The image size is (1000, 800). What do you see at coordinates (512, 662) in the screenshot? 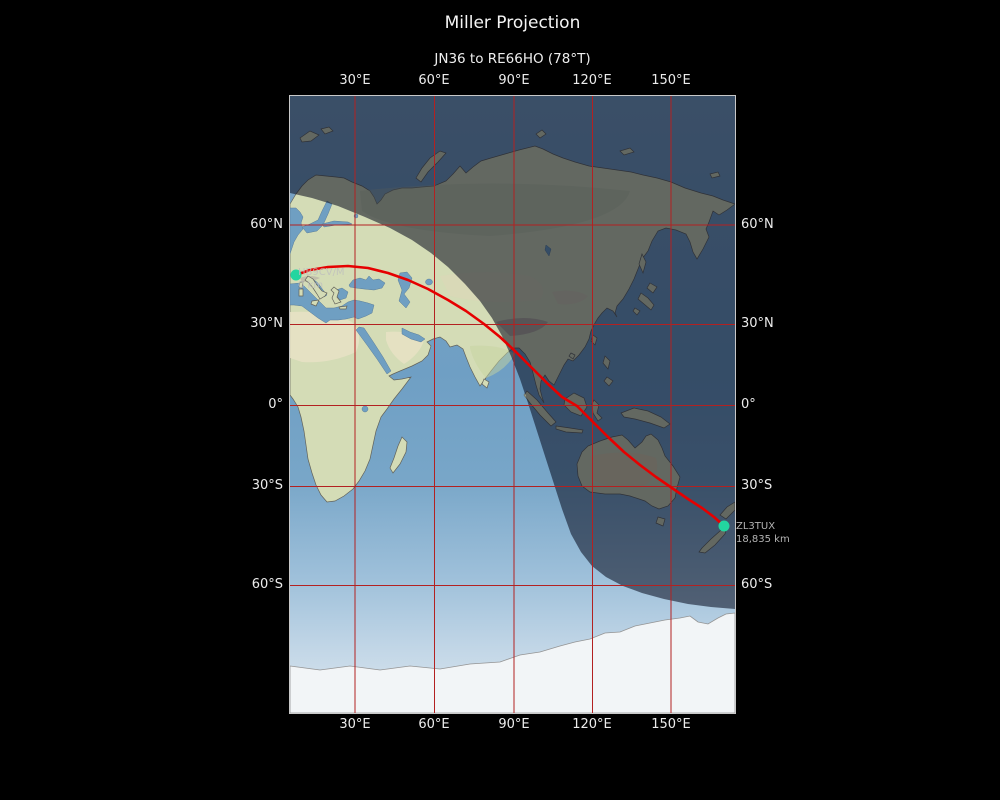
I see `antarctica` at bounding box center [512, 662].